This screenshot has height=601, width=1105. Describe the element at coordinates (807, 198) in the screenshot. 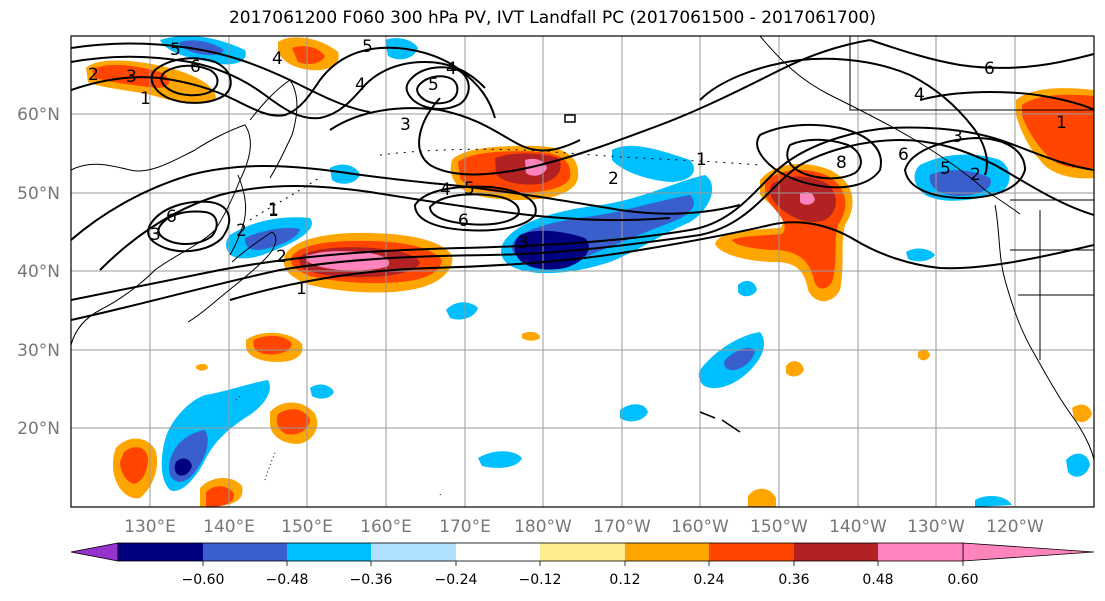

I see `positive-anomaly-northeast-pacific-peak` at that location.